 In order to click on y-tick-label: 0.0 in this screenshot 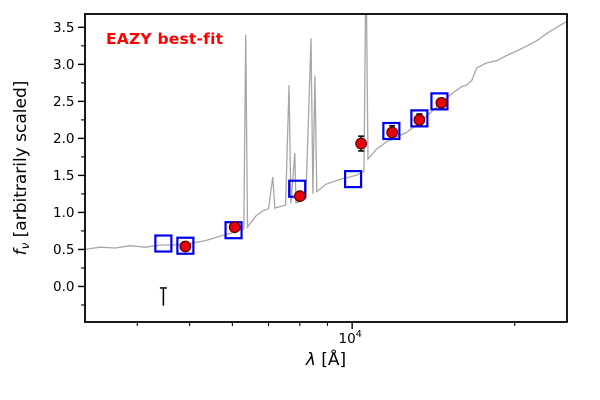, I will do `click(63, 287)`.